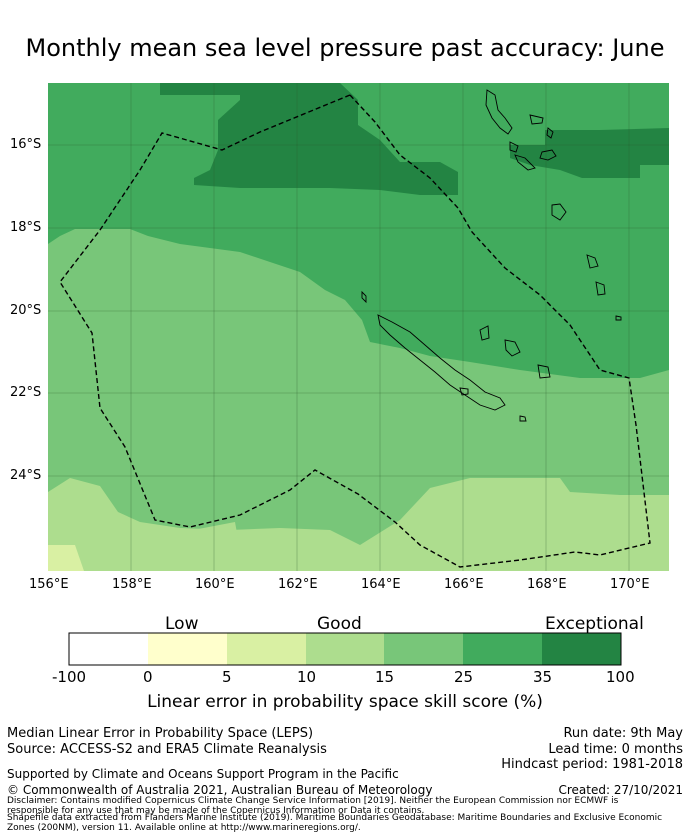  Describe the element at coordinates (615, 749) in the screenshot. I see `lead-time-text: Lead time: 0 months` at that location.